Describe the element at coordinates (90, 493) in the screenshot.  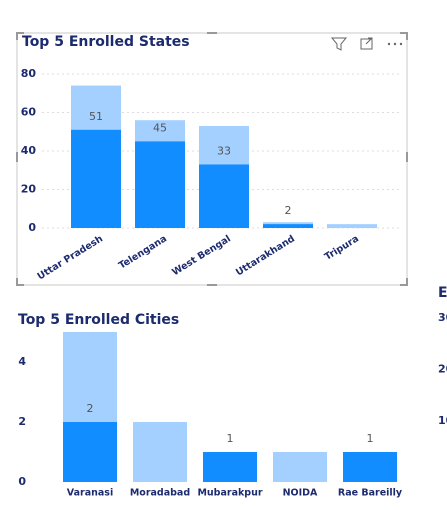
I see `x-tick-label: Varanasi` at that location.